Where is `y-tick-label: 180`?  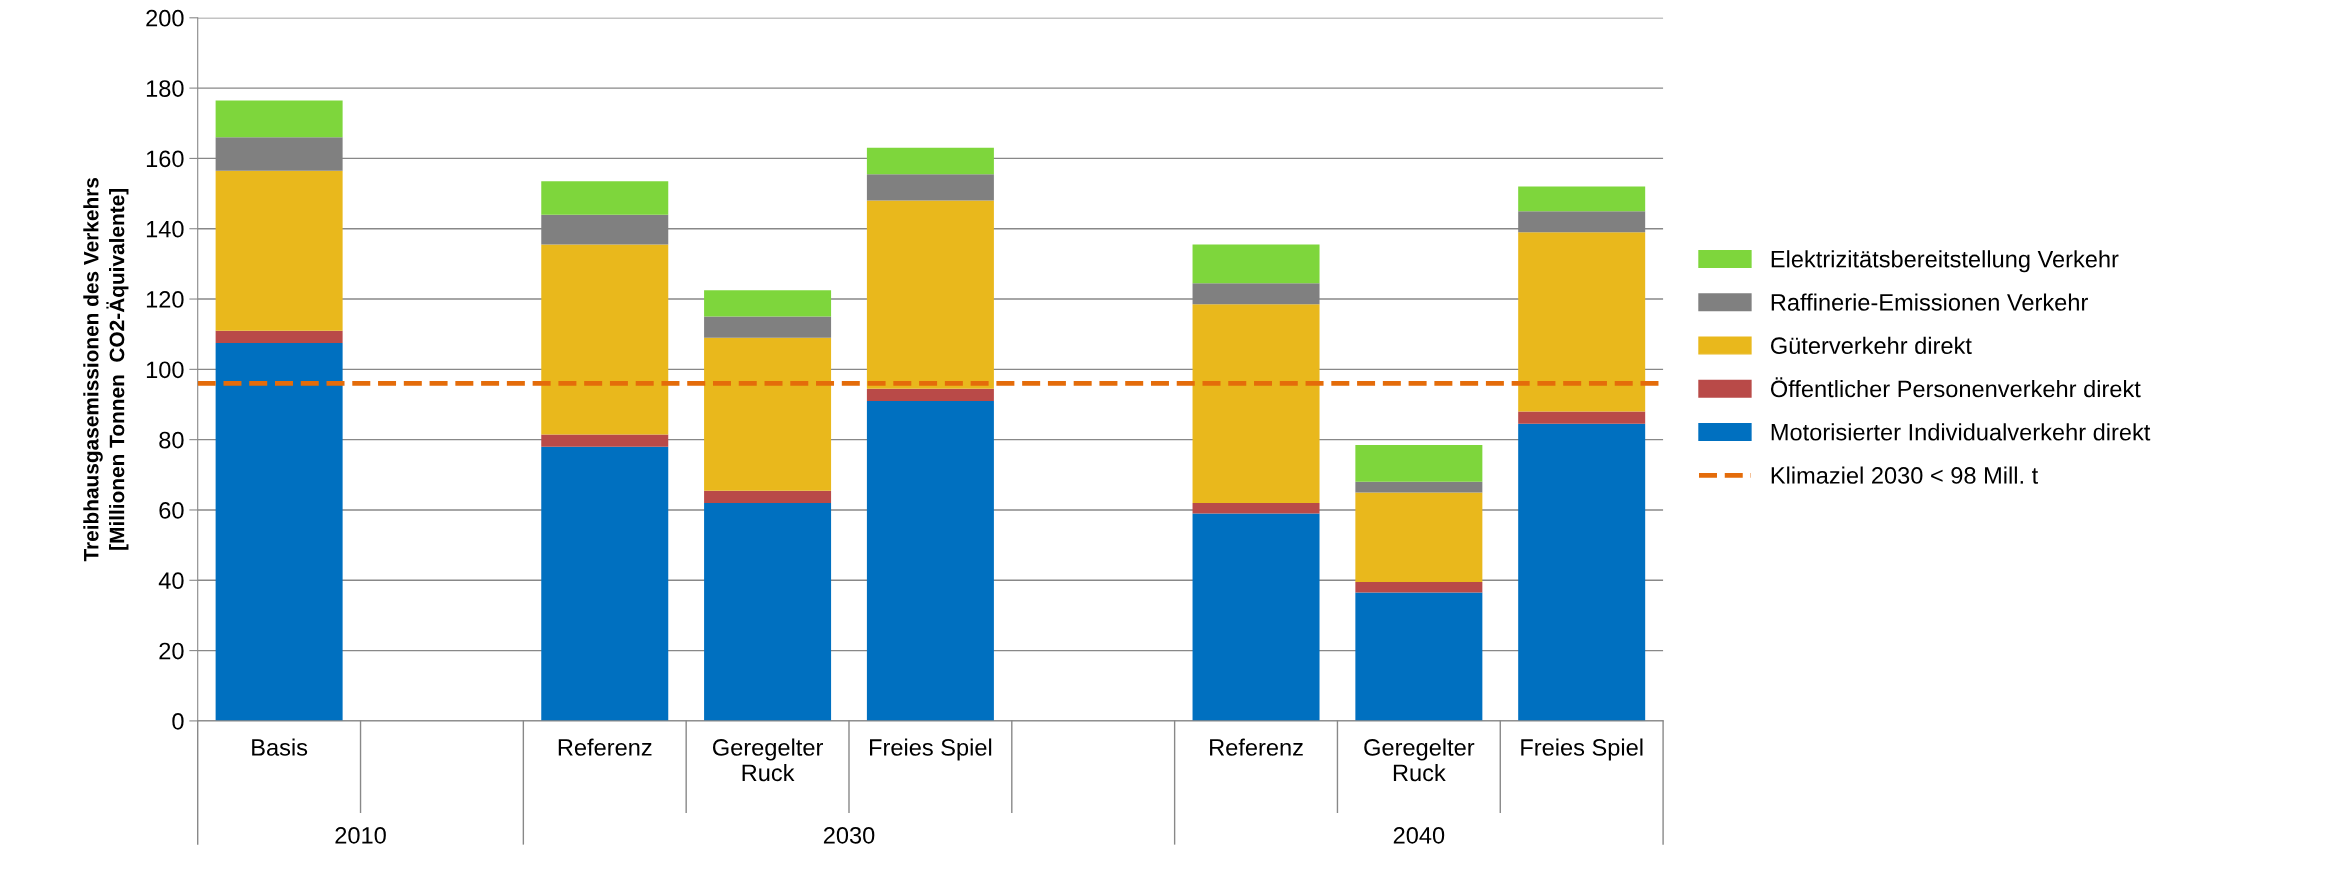
y-tick-label: 180 is located at coordinates (165, 88).